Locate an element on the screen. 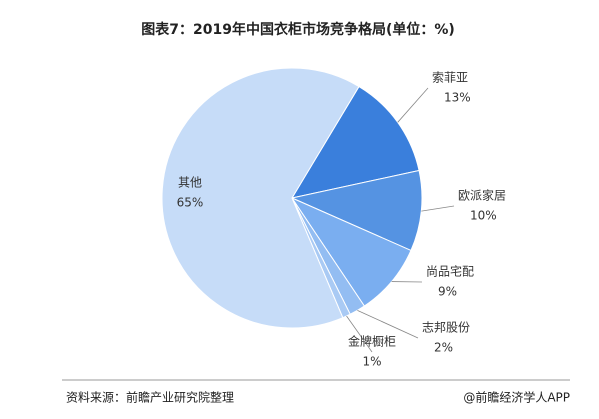 This screenshot has height=419, width=599. credit: @前瞻经济学人APP is located at coordinates (516, 397).